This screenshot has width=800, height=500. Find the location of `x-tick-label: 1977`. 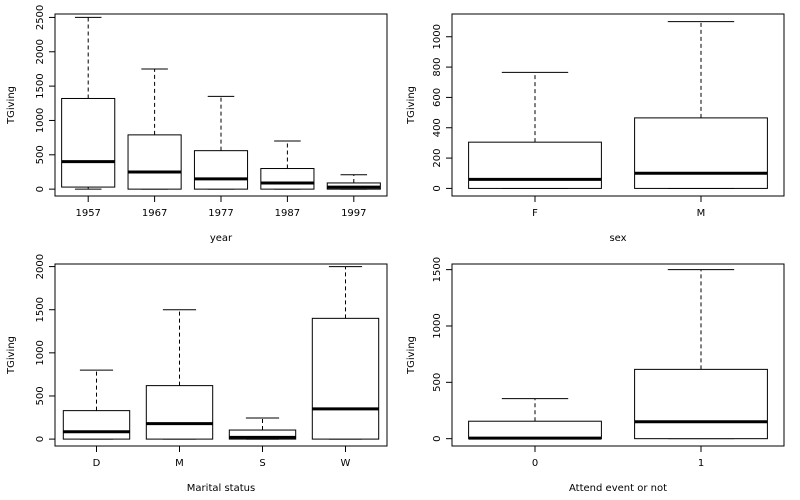

x-tick-label: 1977 is located at coordinates (220, 213).